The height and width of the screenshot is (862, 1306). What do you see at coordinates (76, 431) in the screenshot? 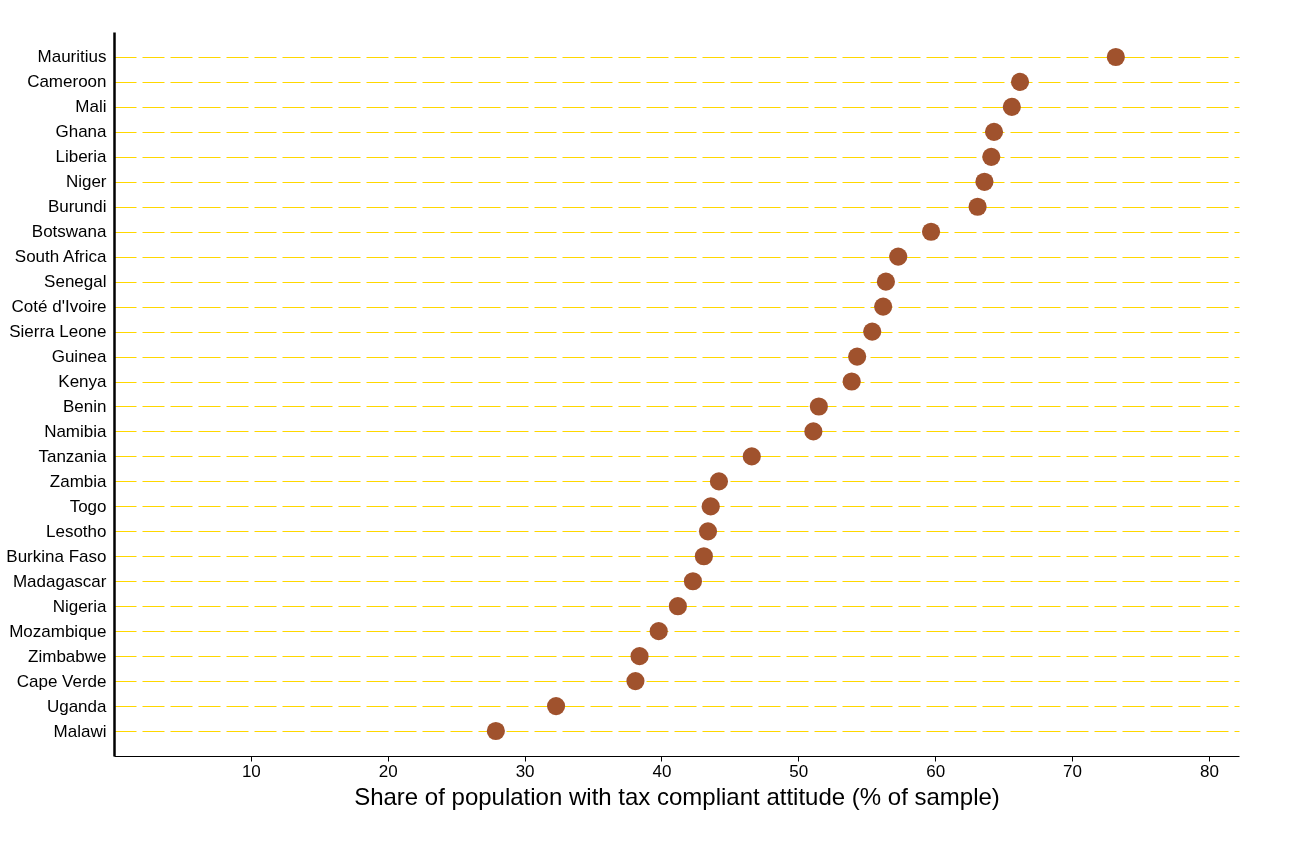
I see `y-tick-label: Namibia` at bounding box center [76, 431].